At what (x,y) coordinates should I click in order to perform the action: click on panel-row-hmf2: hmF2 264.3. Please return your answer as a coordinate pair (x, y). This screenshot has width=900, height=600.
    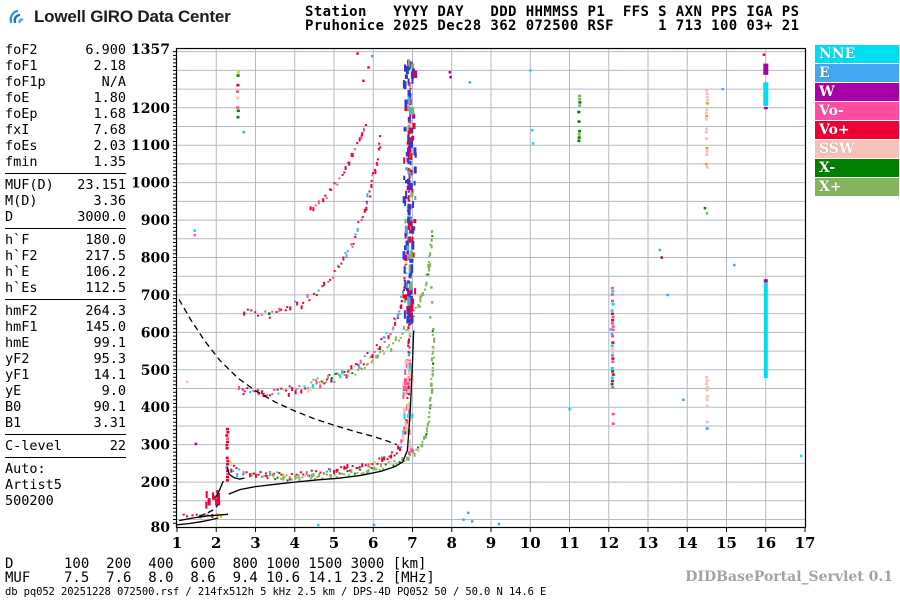
    Looking at the image, I should click on (65, 311).